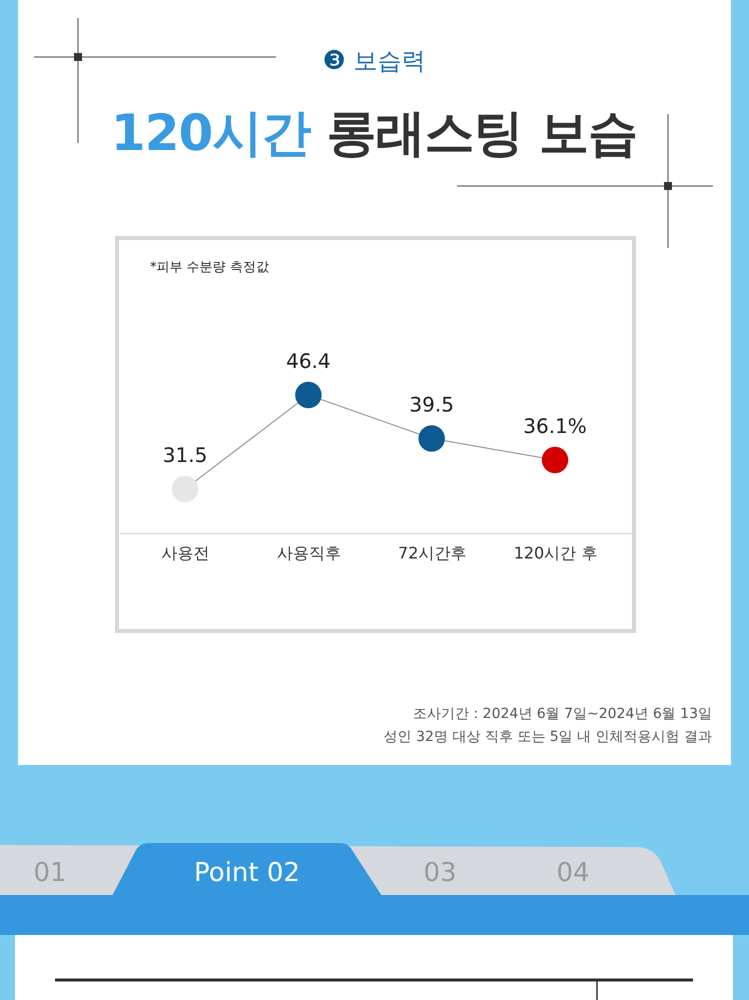  What do you see at coordinates (374, 133) in the screenshot?
I see `chart-title: 120시간 롱래스팅 보습` at bounding box center [374, 133].